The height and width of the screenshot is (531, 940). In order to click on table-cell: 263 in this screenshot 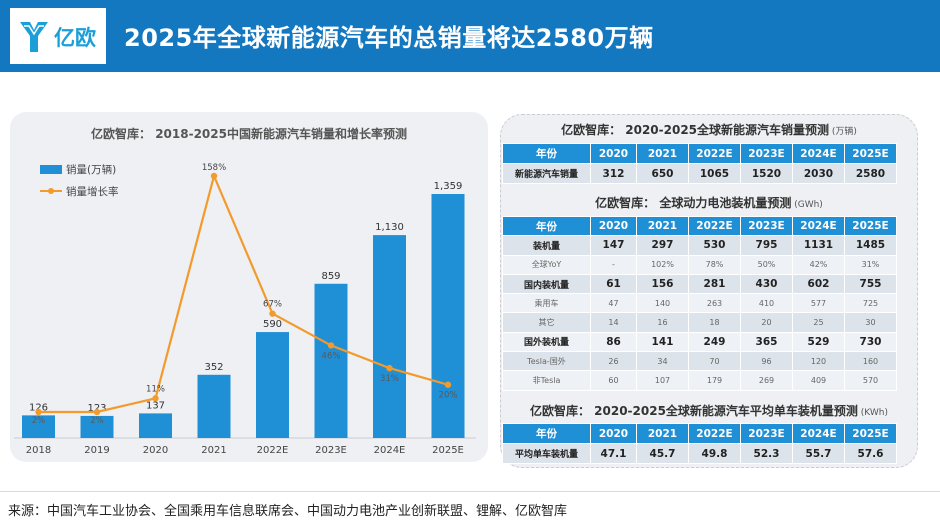, I will do `click(714, 303)`.